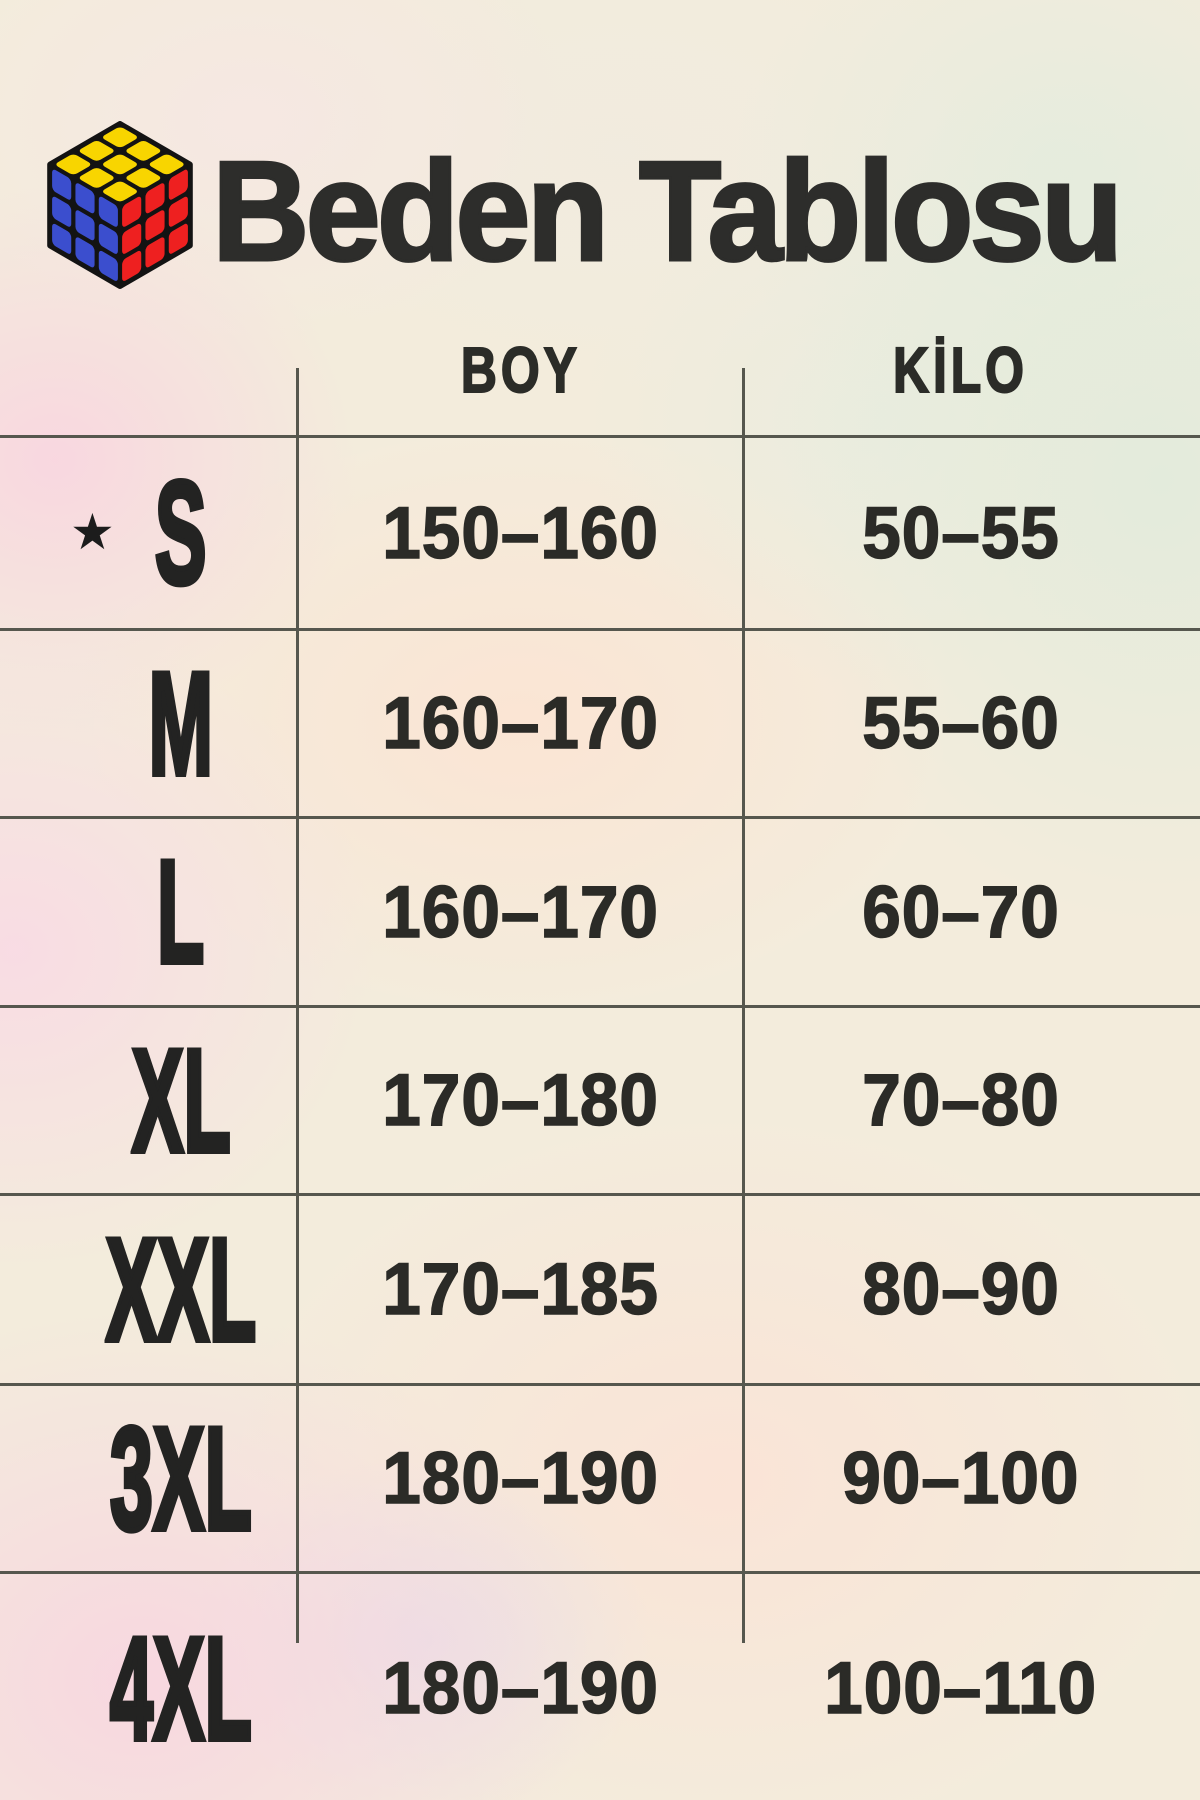 The image size is (1200, 1800). I want to click on weight-cell: 80–90, so click(972, 1289).